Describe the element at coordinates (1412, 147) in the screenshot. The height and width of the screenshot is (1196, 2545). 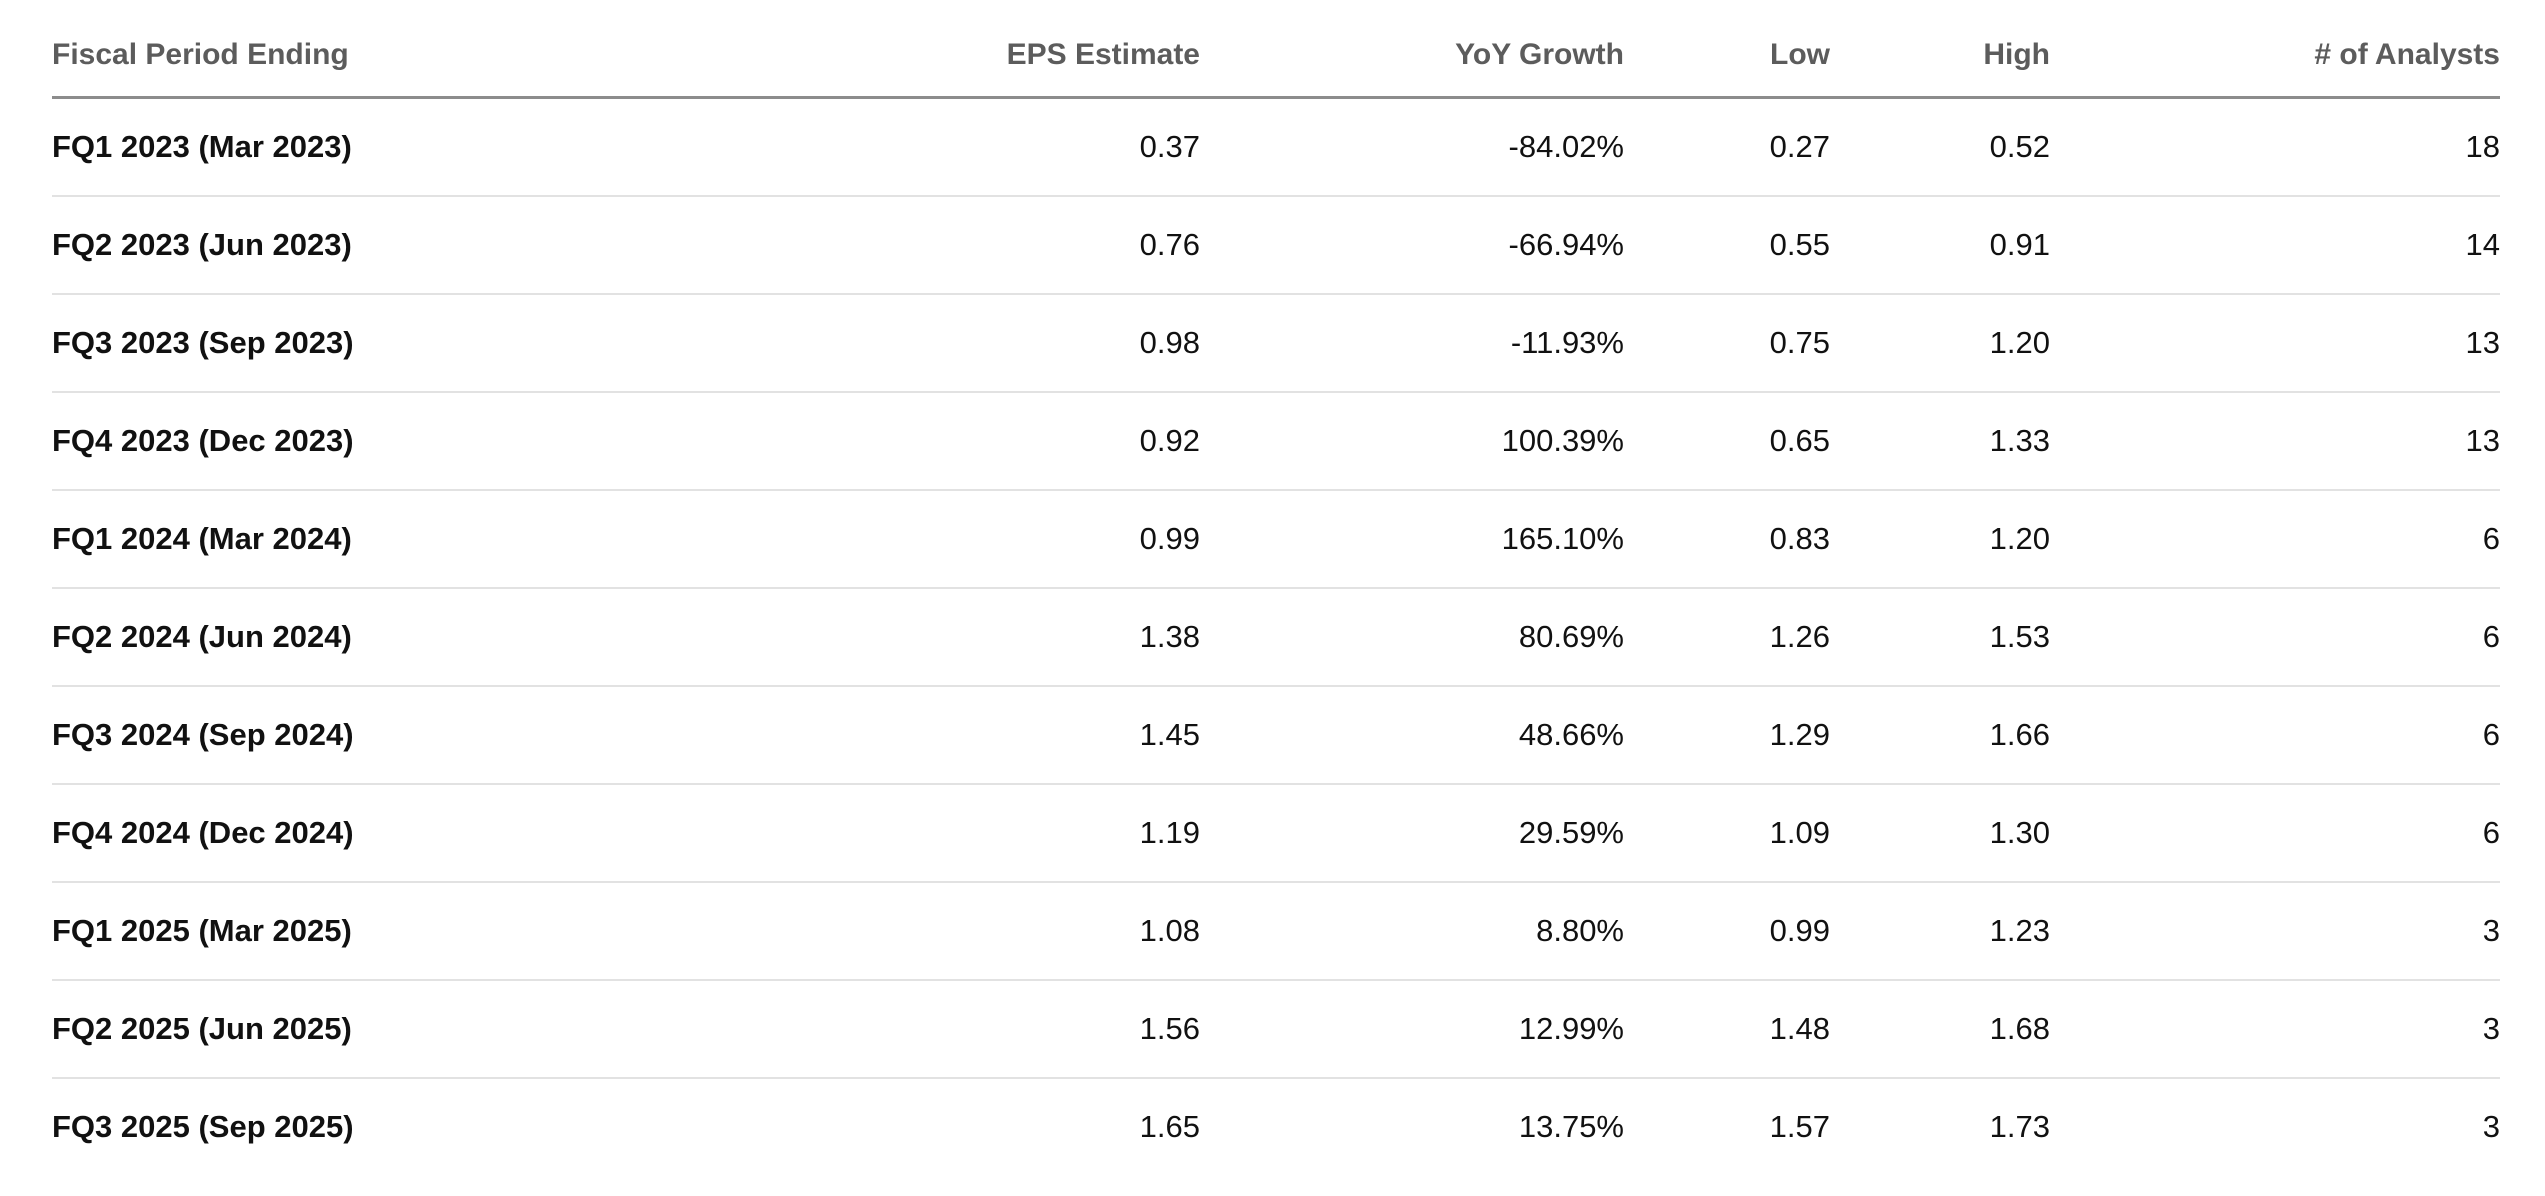
I see `cell-yoy-growth: -84.02%` at that location.